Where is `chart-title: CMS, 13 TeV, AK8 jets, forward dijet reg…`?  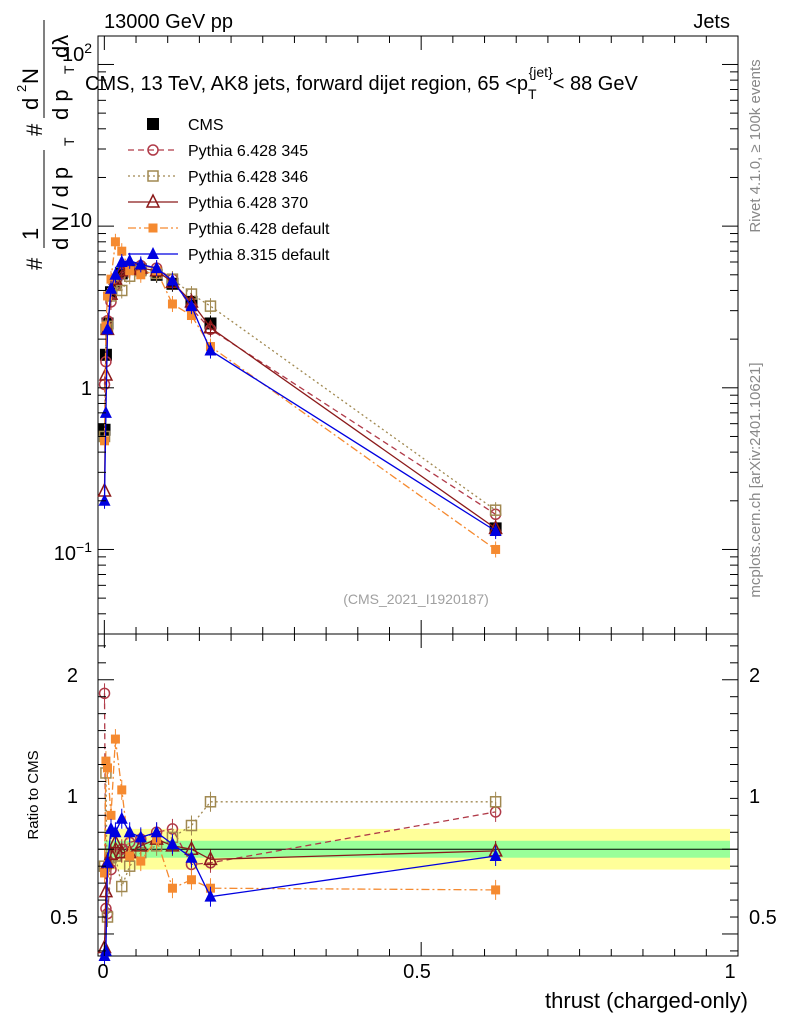 chart-title: CMS, 13 TeV, AK8 jets, forward dijet reg… is located at coordinates (361, 83).